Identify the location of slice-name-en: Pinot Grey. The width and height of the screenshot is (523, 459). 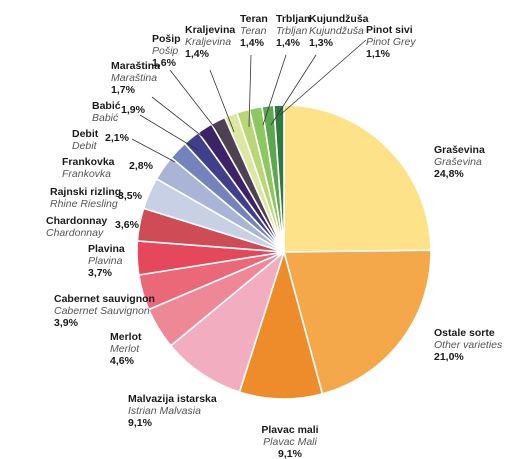
(391, 42).